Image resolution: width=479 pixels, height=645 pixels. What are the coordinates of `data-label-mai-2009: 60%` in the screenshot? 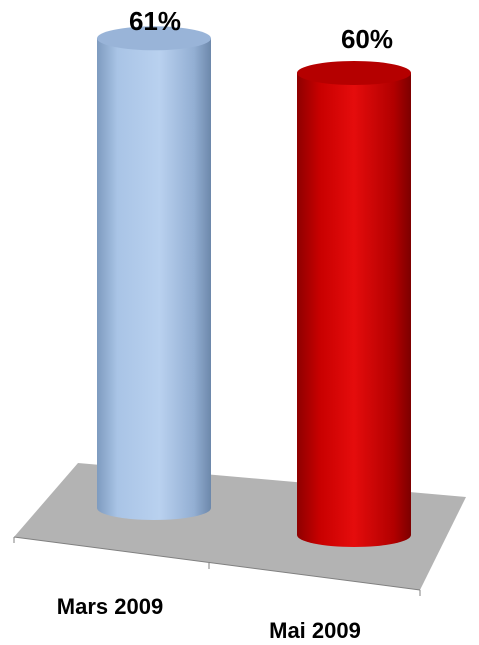 It's located at (367, 39).